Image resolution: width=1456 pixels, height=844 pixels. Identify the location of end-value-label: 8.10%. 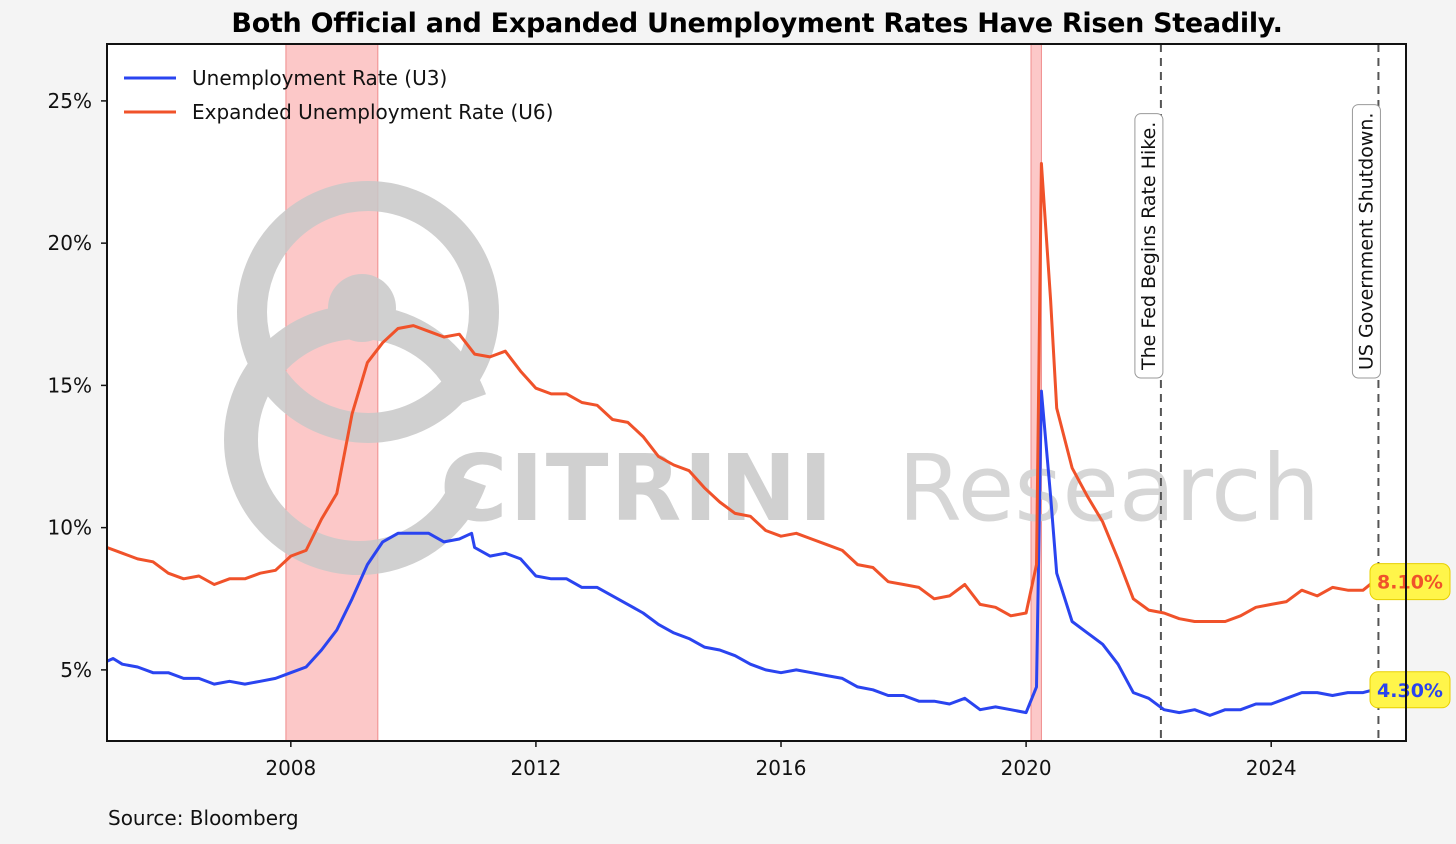
(1410, 583).